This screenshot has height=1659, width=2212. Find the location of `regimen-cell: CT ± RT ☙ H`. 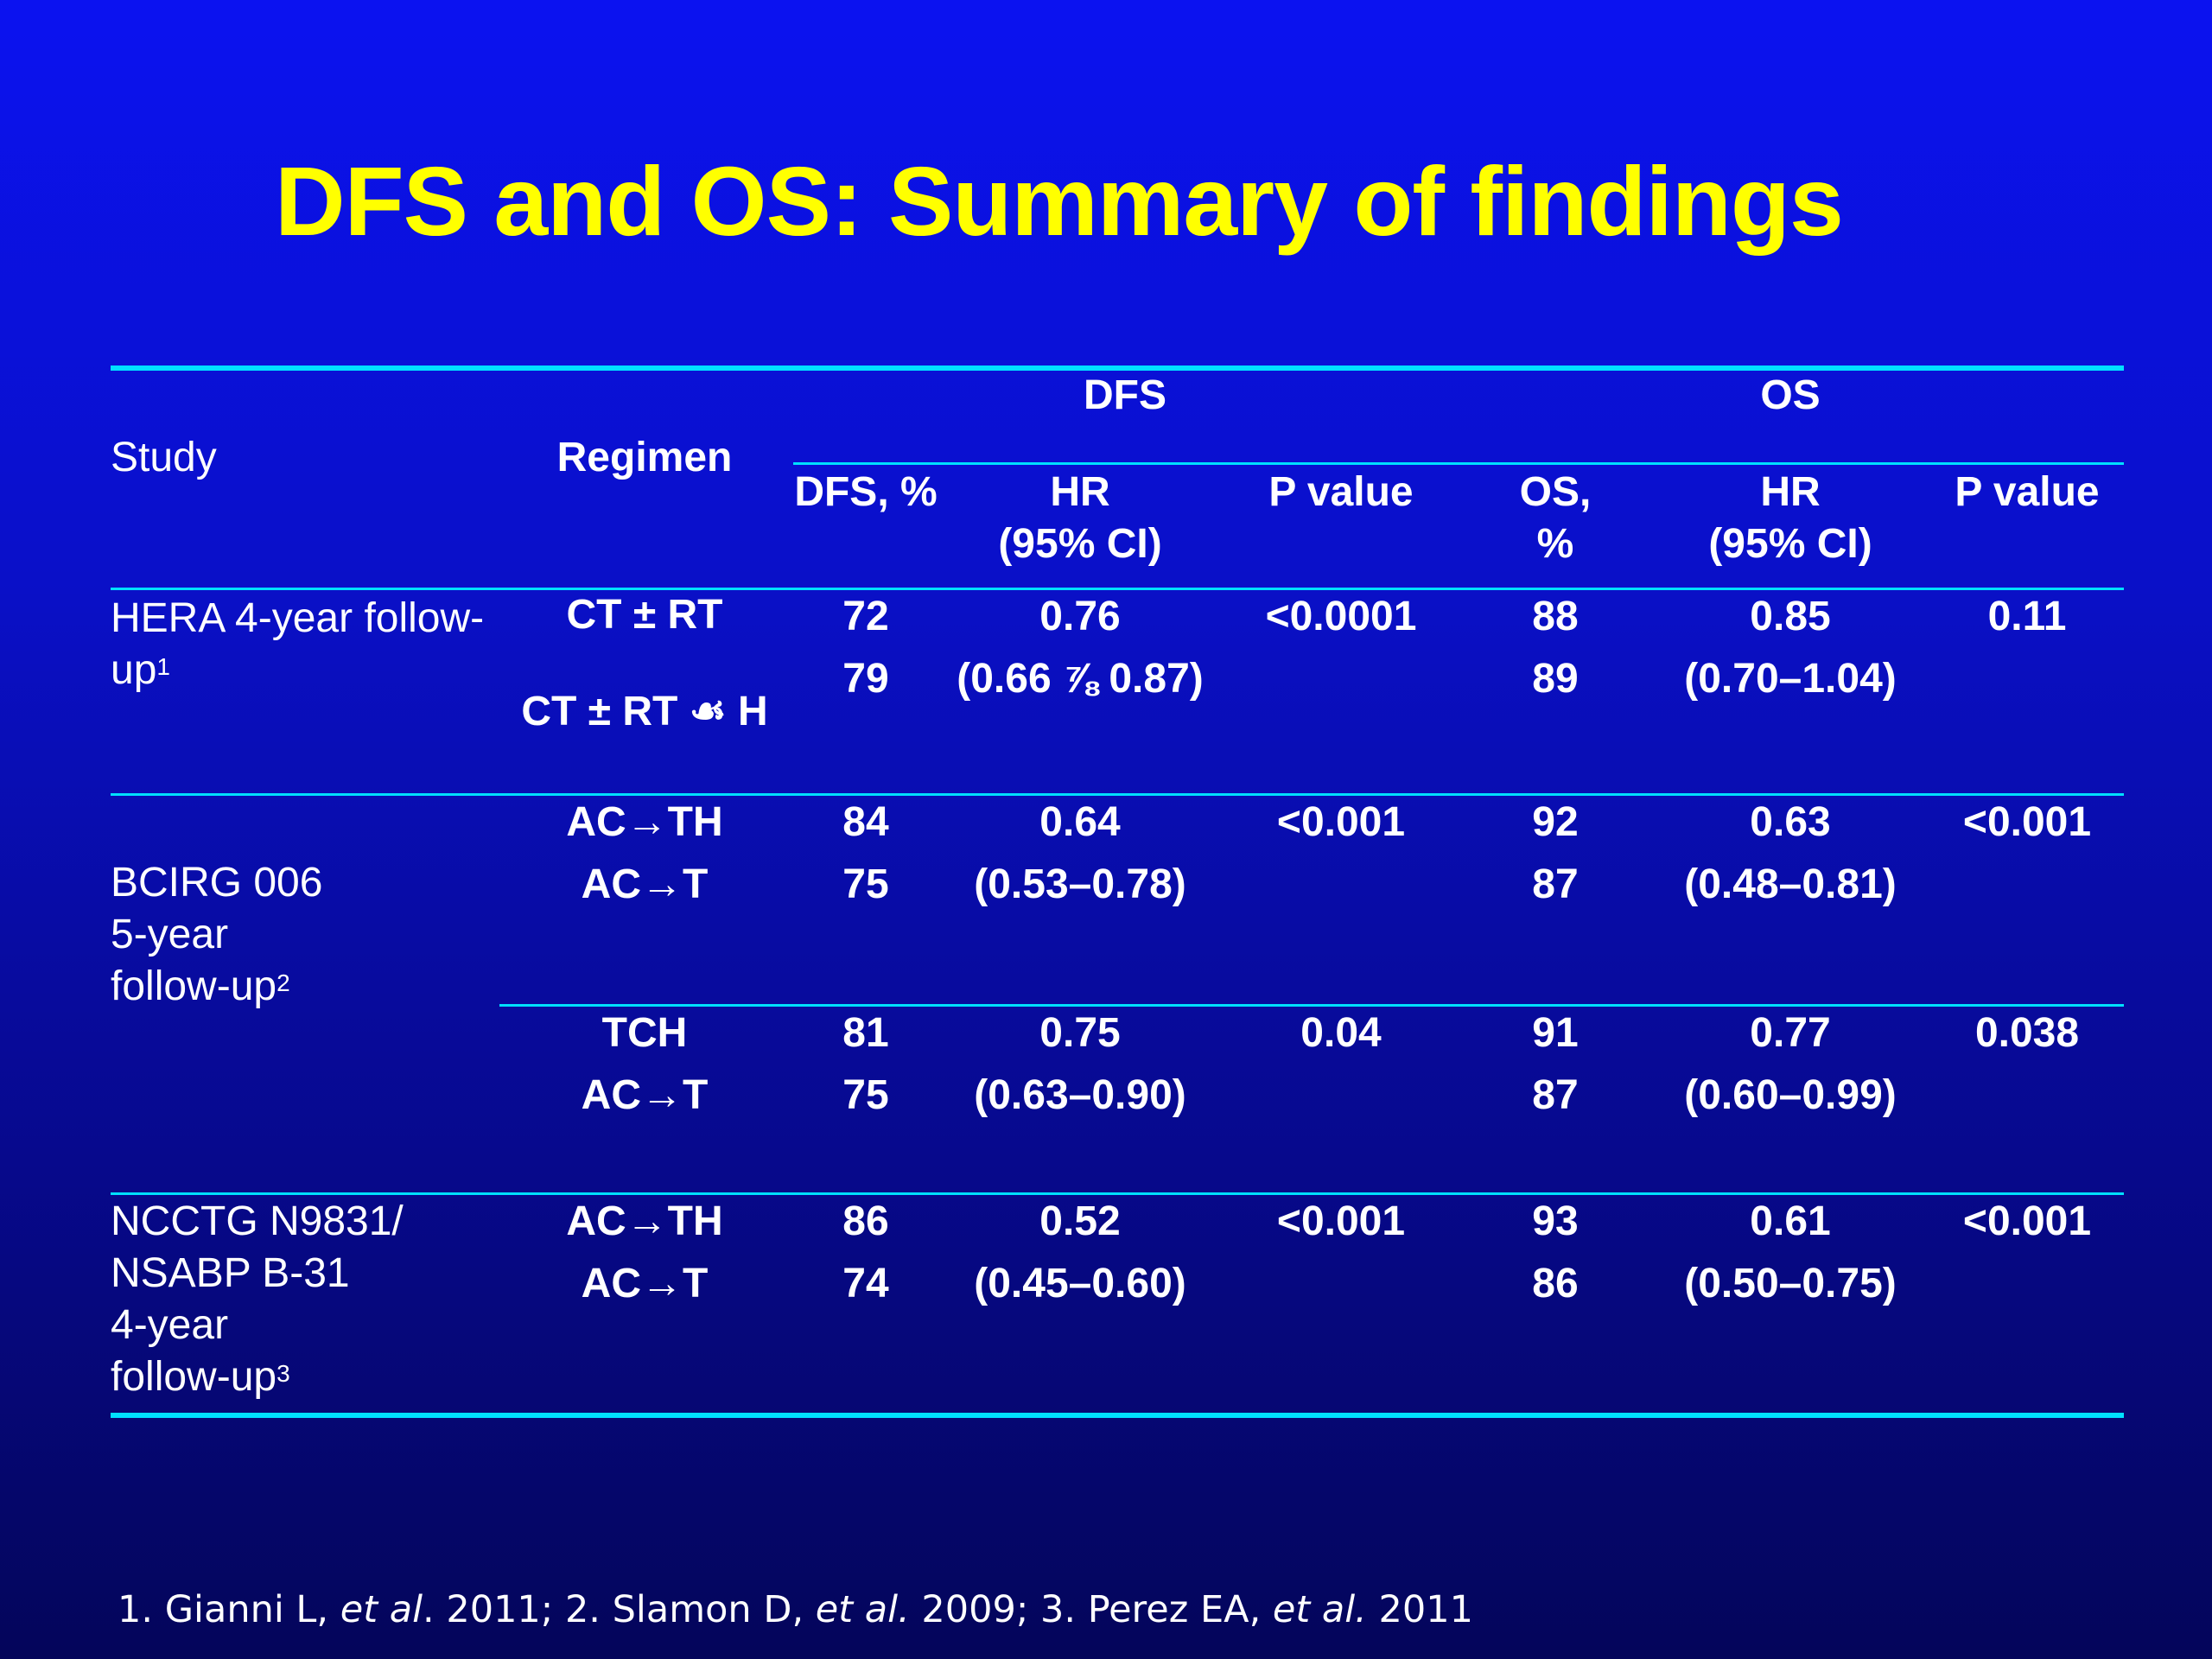

regimen-cell: CT ± RT ☙ H is located at coordinates (644, 711).